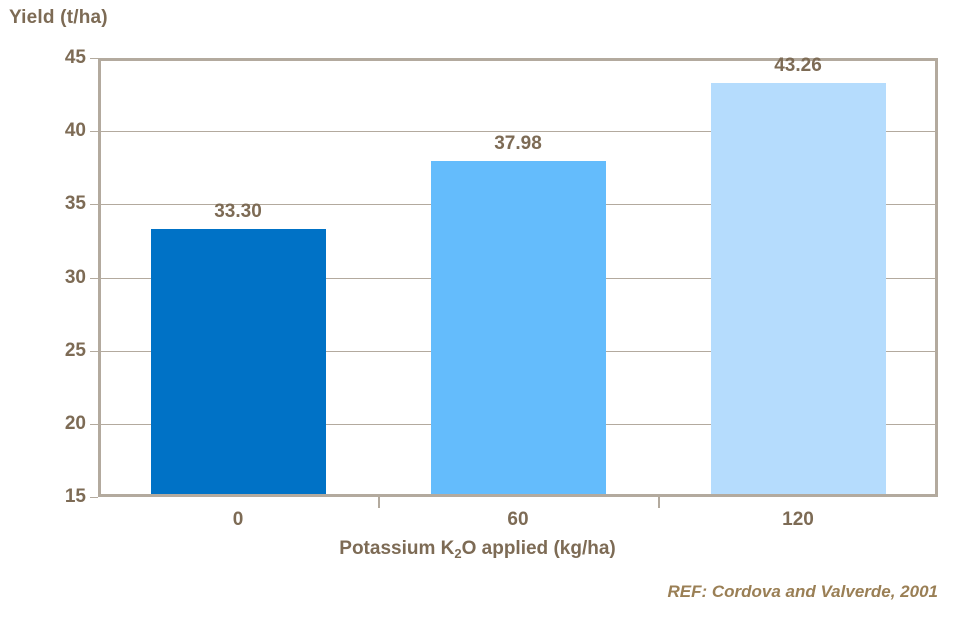 This screenshot has width=955, height=618. Describe the element at coordinates (518, 519) in the screenshot. I see `x-axis-tick-label: 60` at that location.